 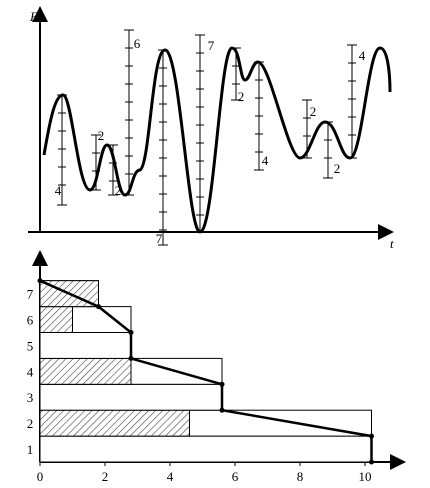 What do you see at coordinates (105, 476) in the screenshot?
I see `x-tick-label: 2` at bounding box center [105, 476].